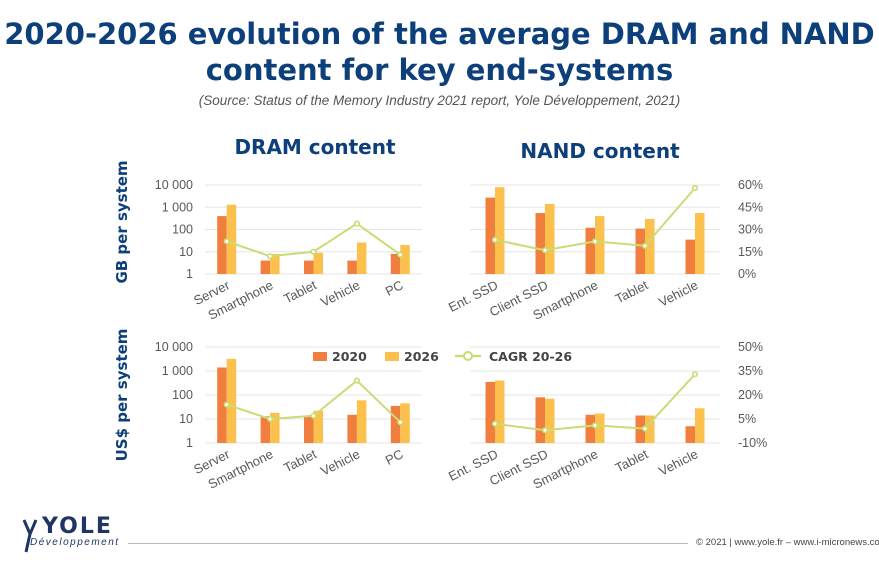  What do you see at coordinates (122, 395) in the screenshot?
I see `usd-row-label: US$ per system` at bounding box center [122, 395].